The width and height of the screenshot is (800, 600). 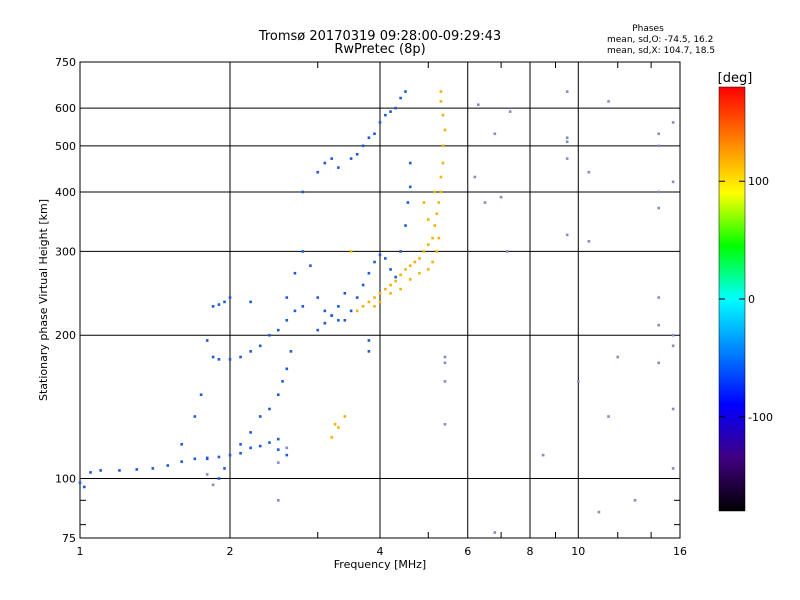 What do you see at coordinates (65, 62) in the screenshot?
I see `y-tick-label: 750` at bounding box center [65, 62].